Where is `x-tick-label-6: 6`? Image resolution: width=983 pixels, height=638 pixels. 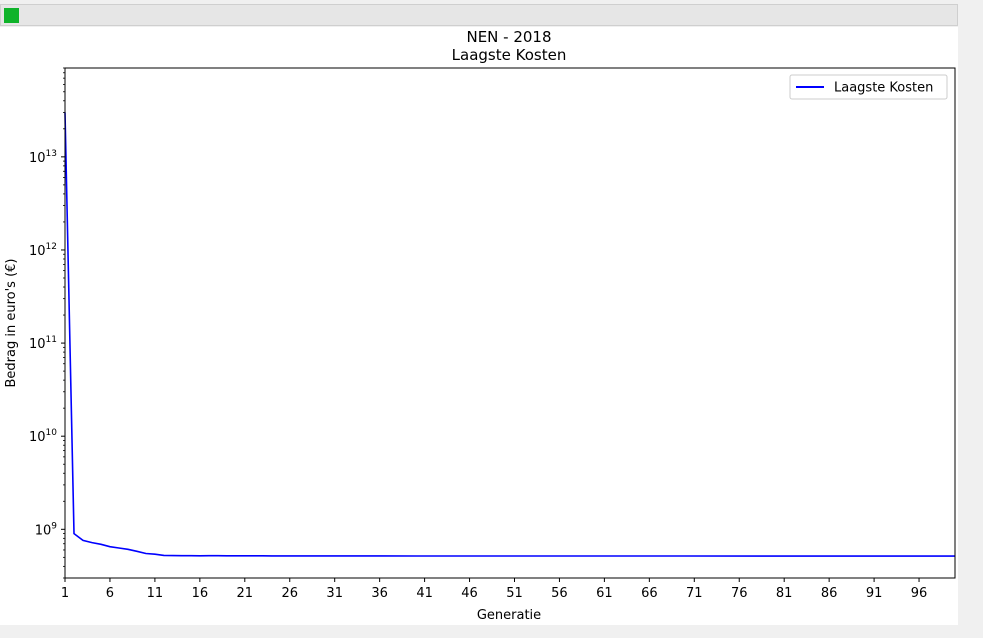 x-tick-label-6: 6 is located at coordinates (110, 593).